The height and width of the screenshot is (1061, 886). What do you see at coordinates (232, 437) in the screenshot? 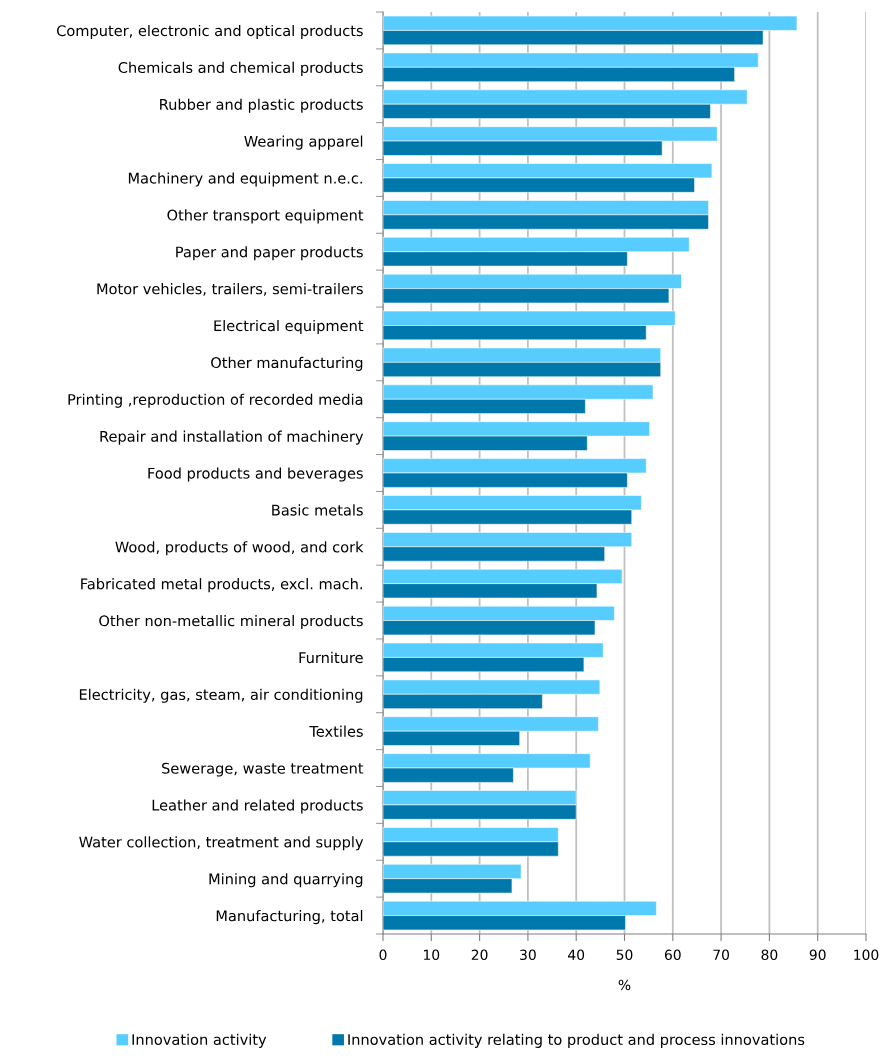
I see `y-tick-label: Repair and installation of machinery` at bounding box center [232, 437].